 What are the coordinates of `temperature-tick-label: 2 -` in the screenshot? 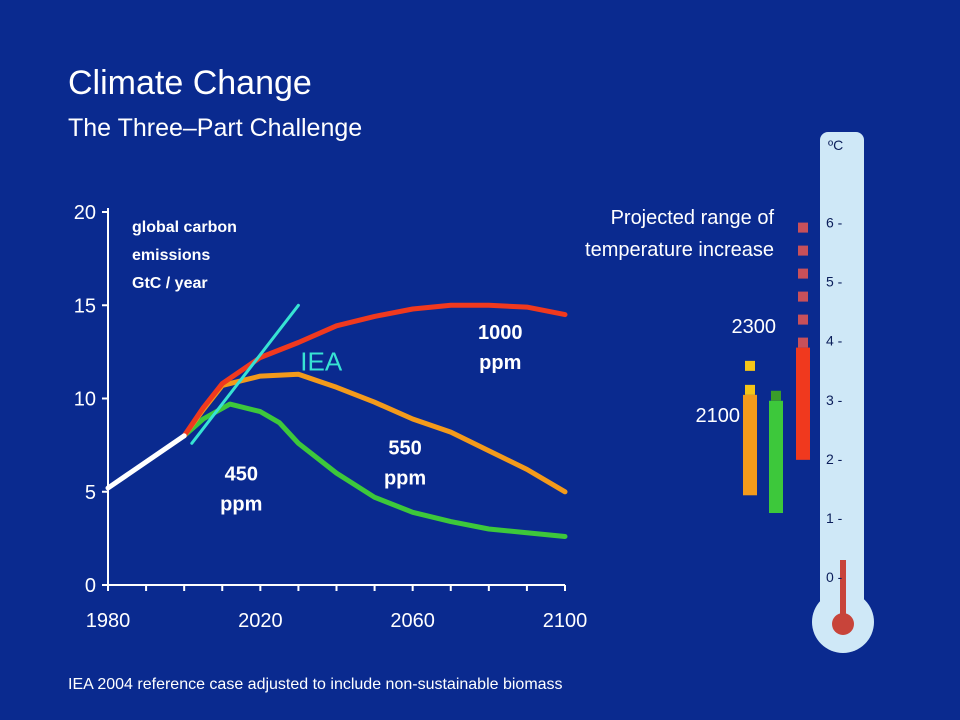 It's located at (834, 459).